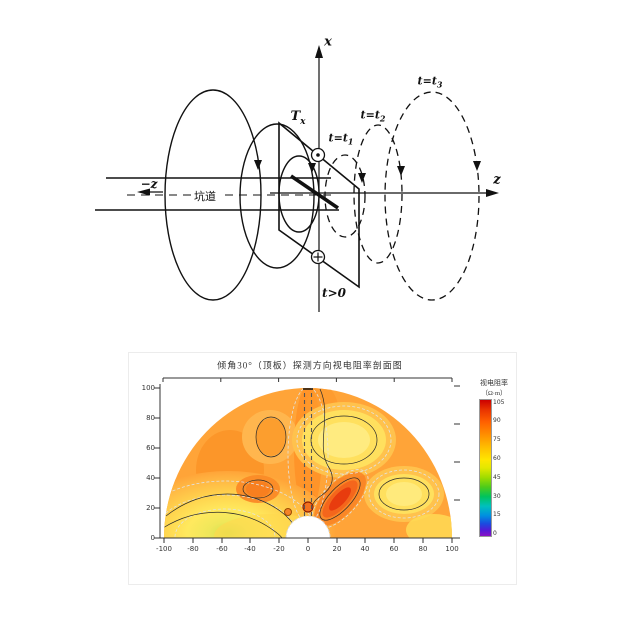 Image resolution: width=640 pixels, height=640 pixels. I want to click on tx-loop-frame, so click(319, 205).